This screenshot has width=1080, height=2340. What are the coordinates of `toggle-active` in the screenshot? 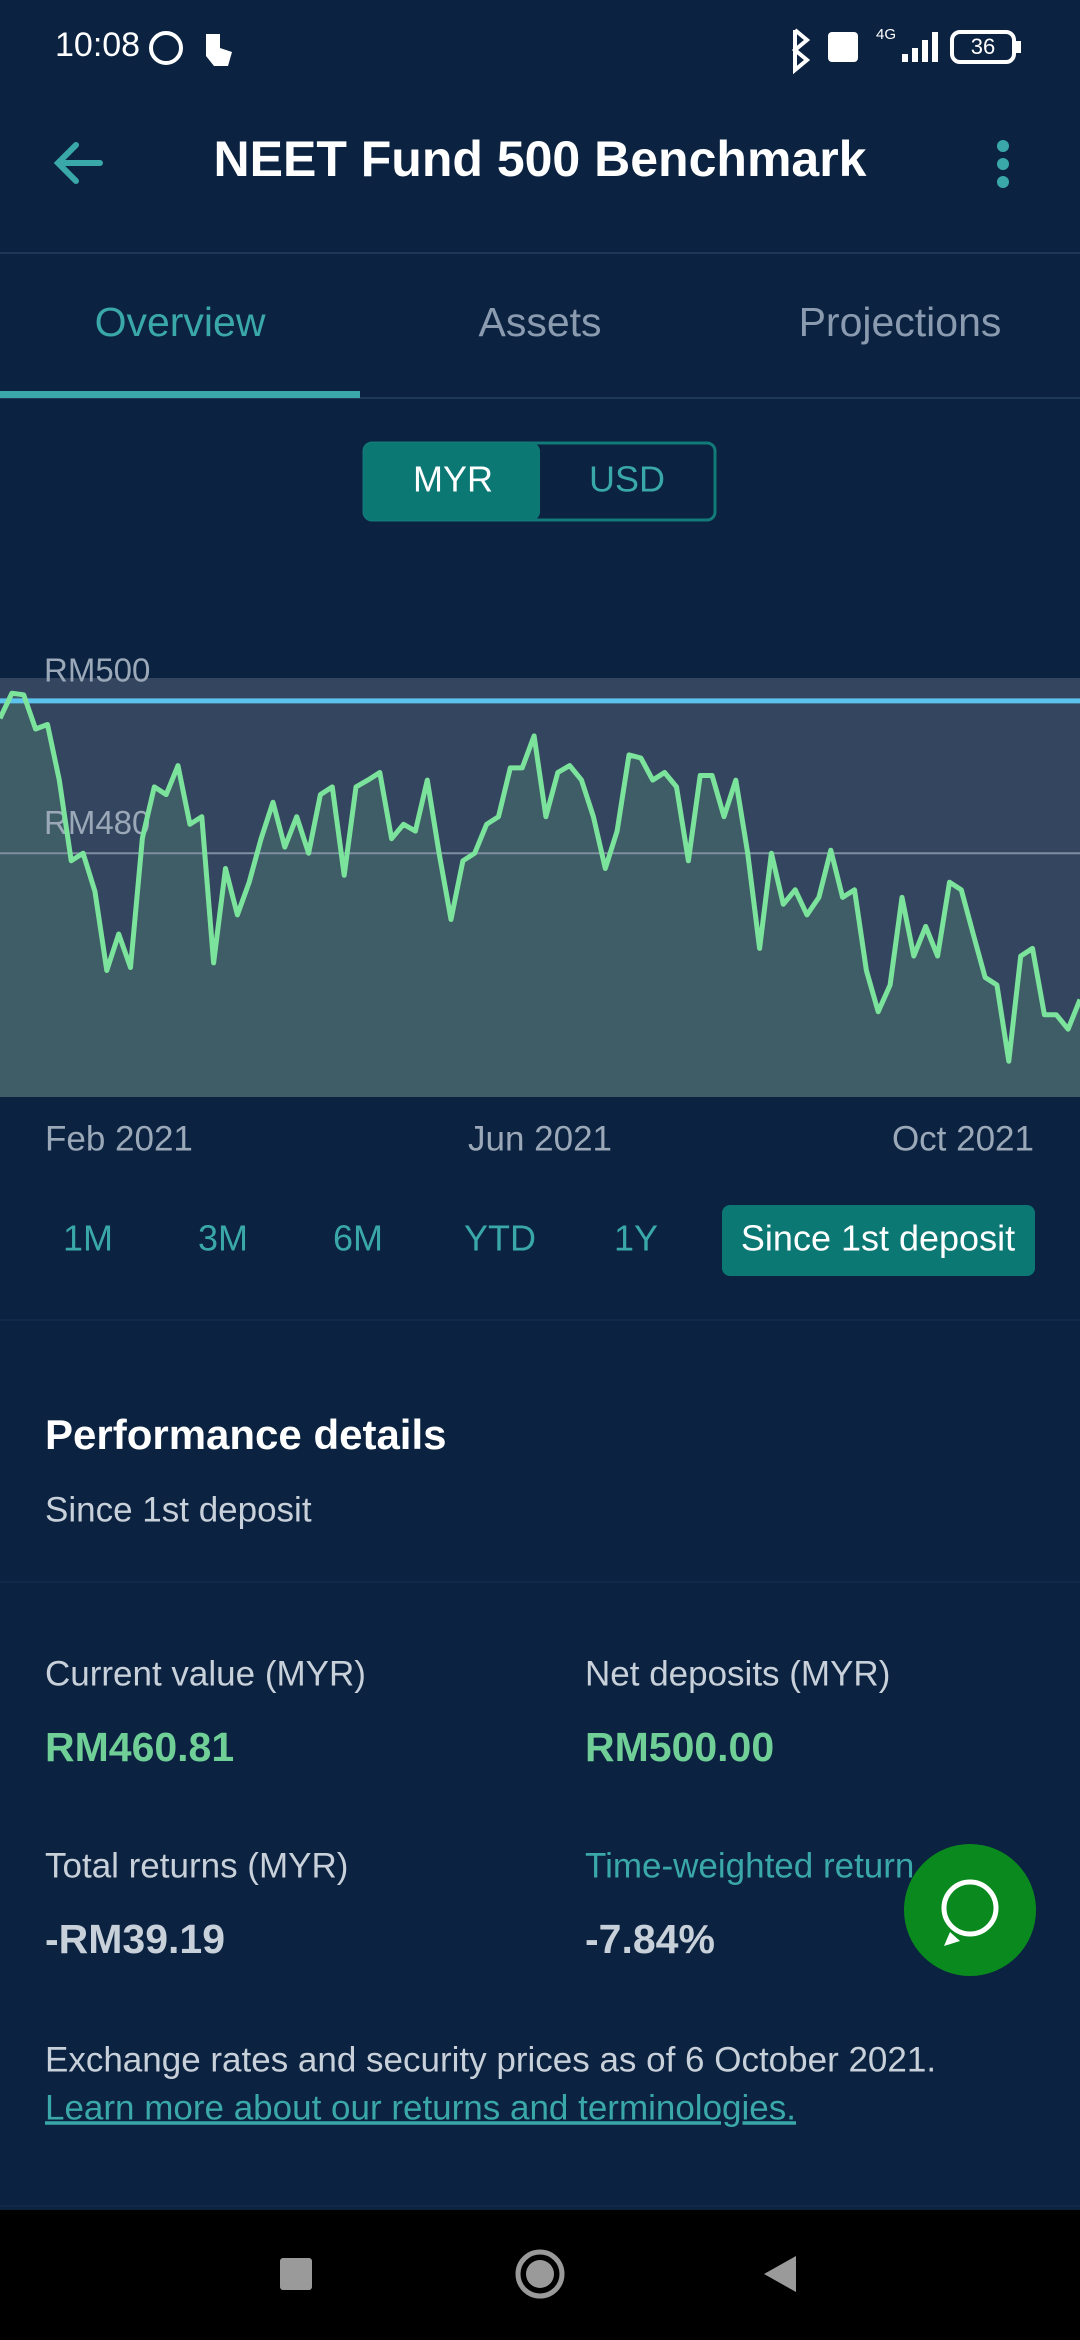 It's located at (452, 481).